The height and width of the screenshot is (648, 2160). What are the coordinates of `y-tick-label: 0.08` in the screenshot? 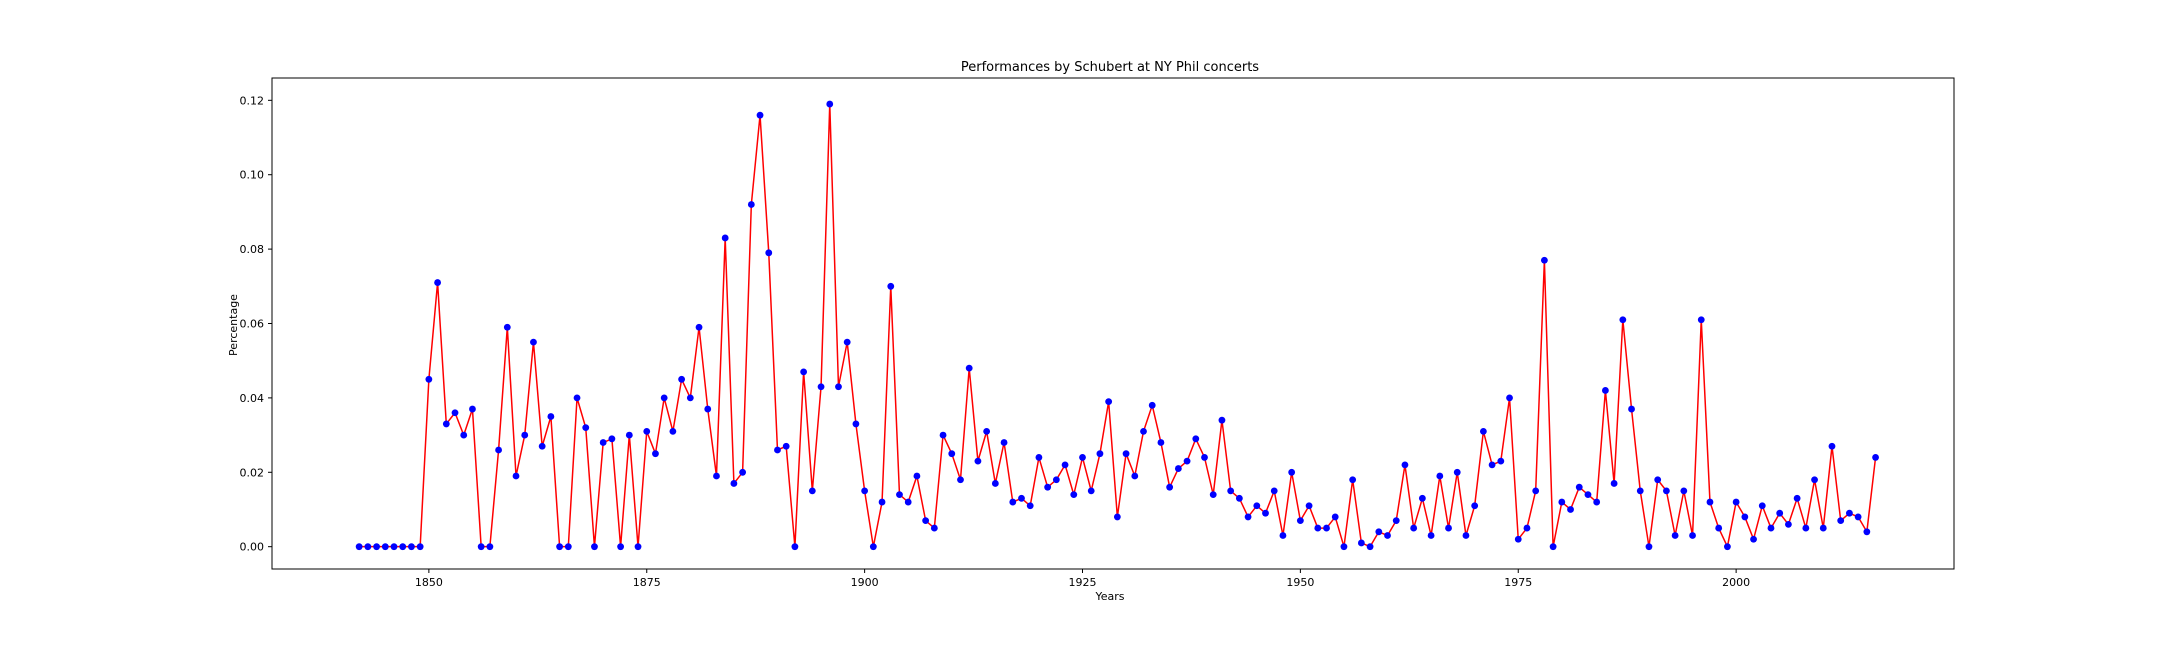 It's located at (252, 249).